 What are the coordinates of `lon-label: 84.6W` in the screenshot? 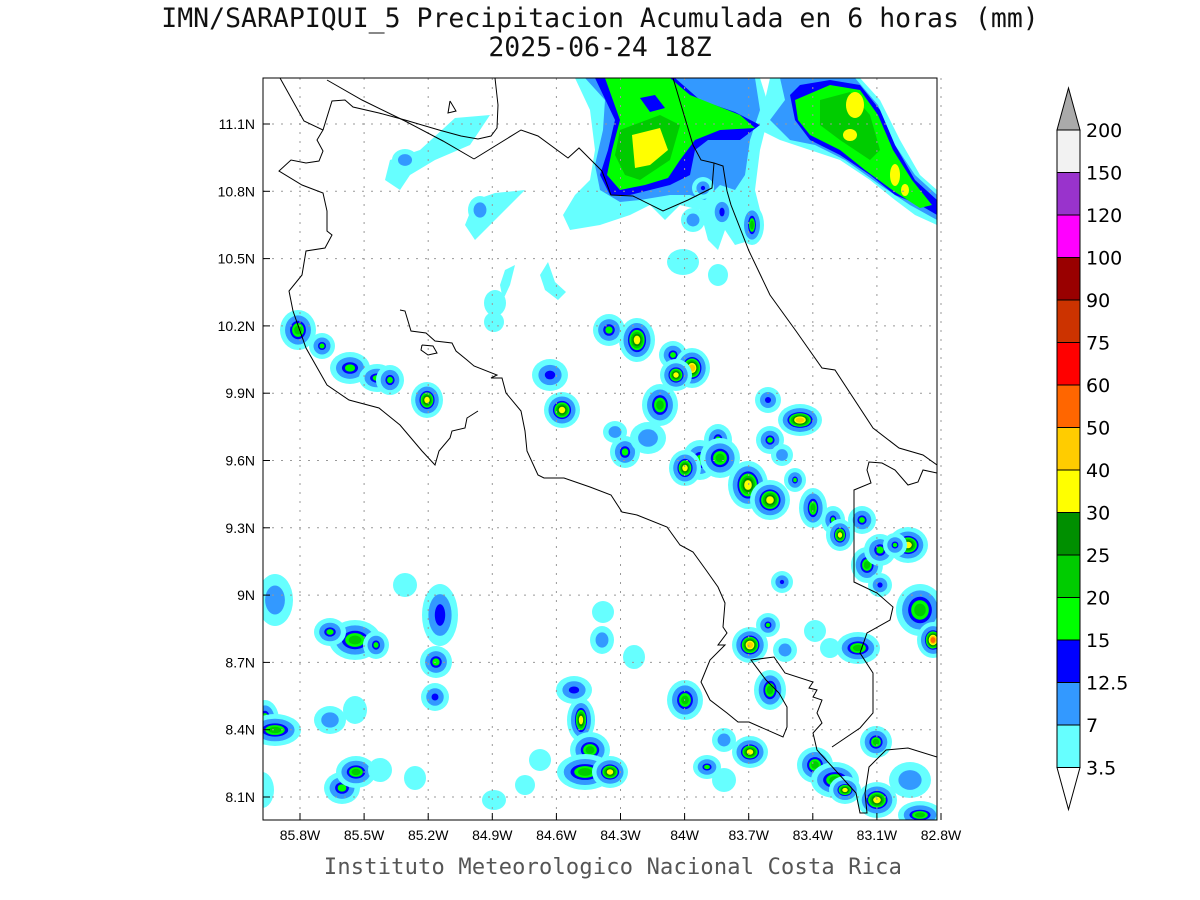 It's located at (556, 835).